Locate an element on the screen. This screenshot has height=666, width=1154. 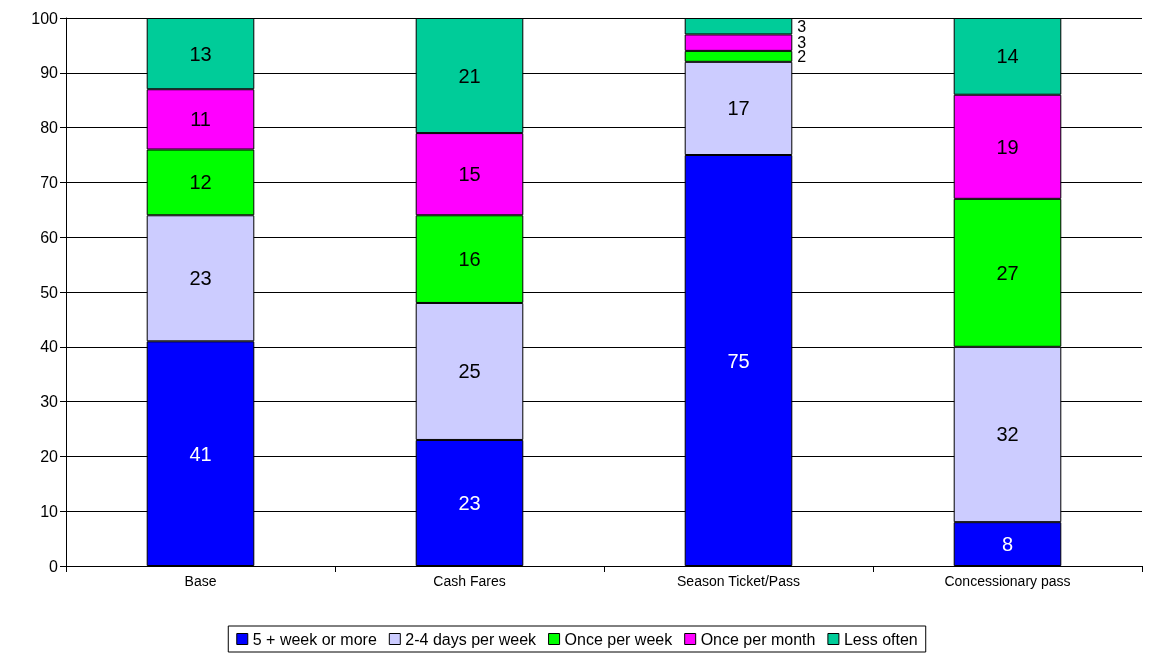
data-label: 2 is located at coordinates (802, 56).